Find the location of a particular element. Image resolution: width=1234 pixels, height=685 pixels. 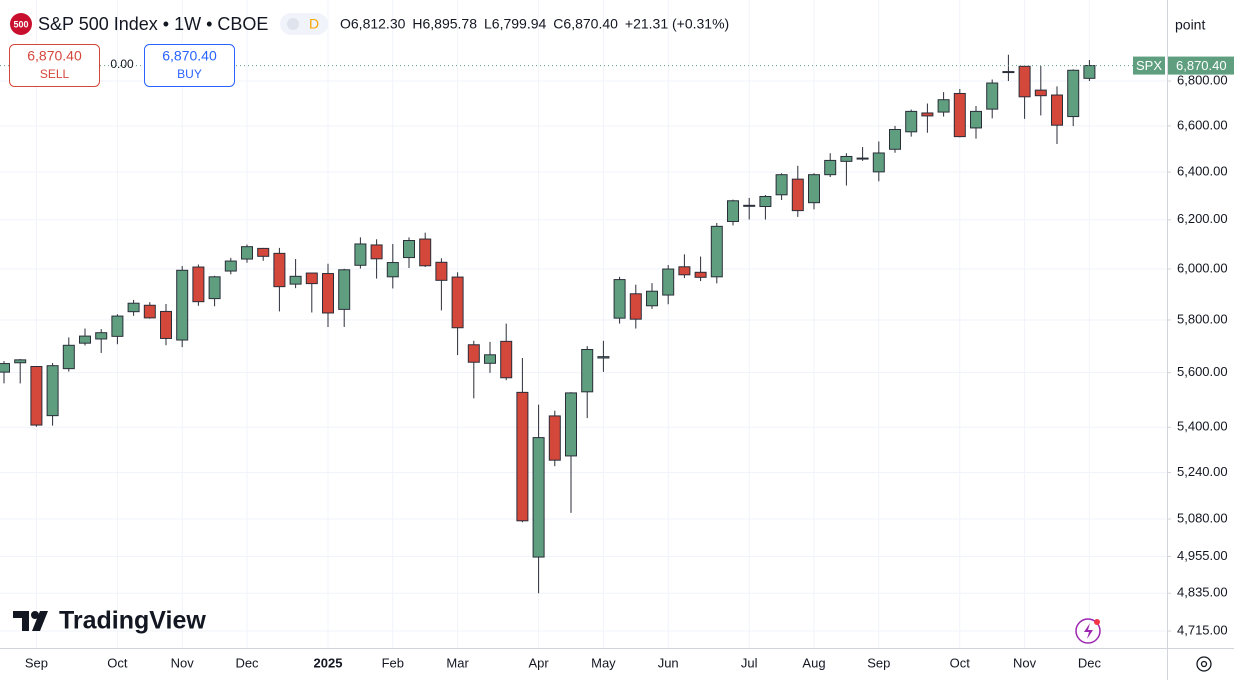

watermark: TradingView is located at coordinates (132, 621).